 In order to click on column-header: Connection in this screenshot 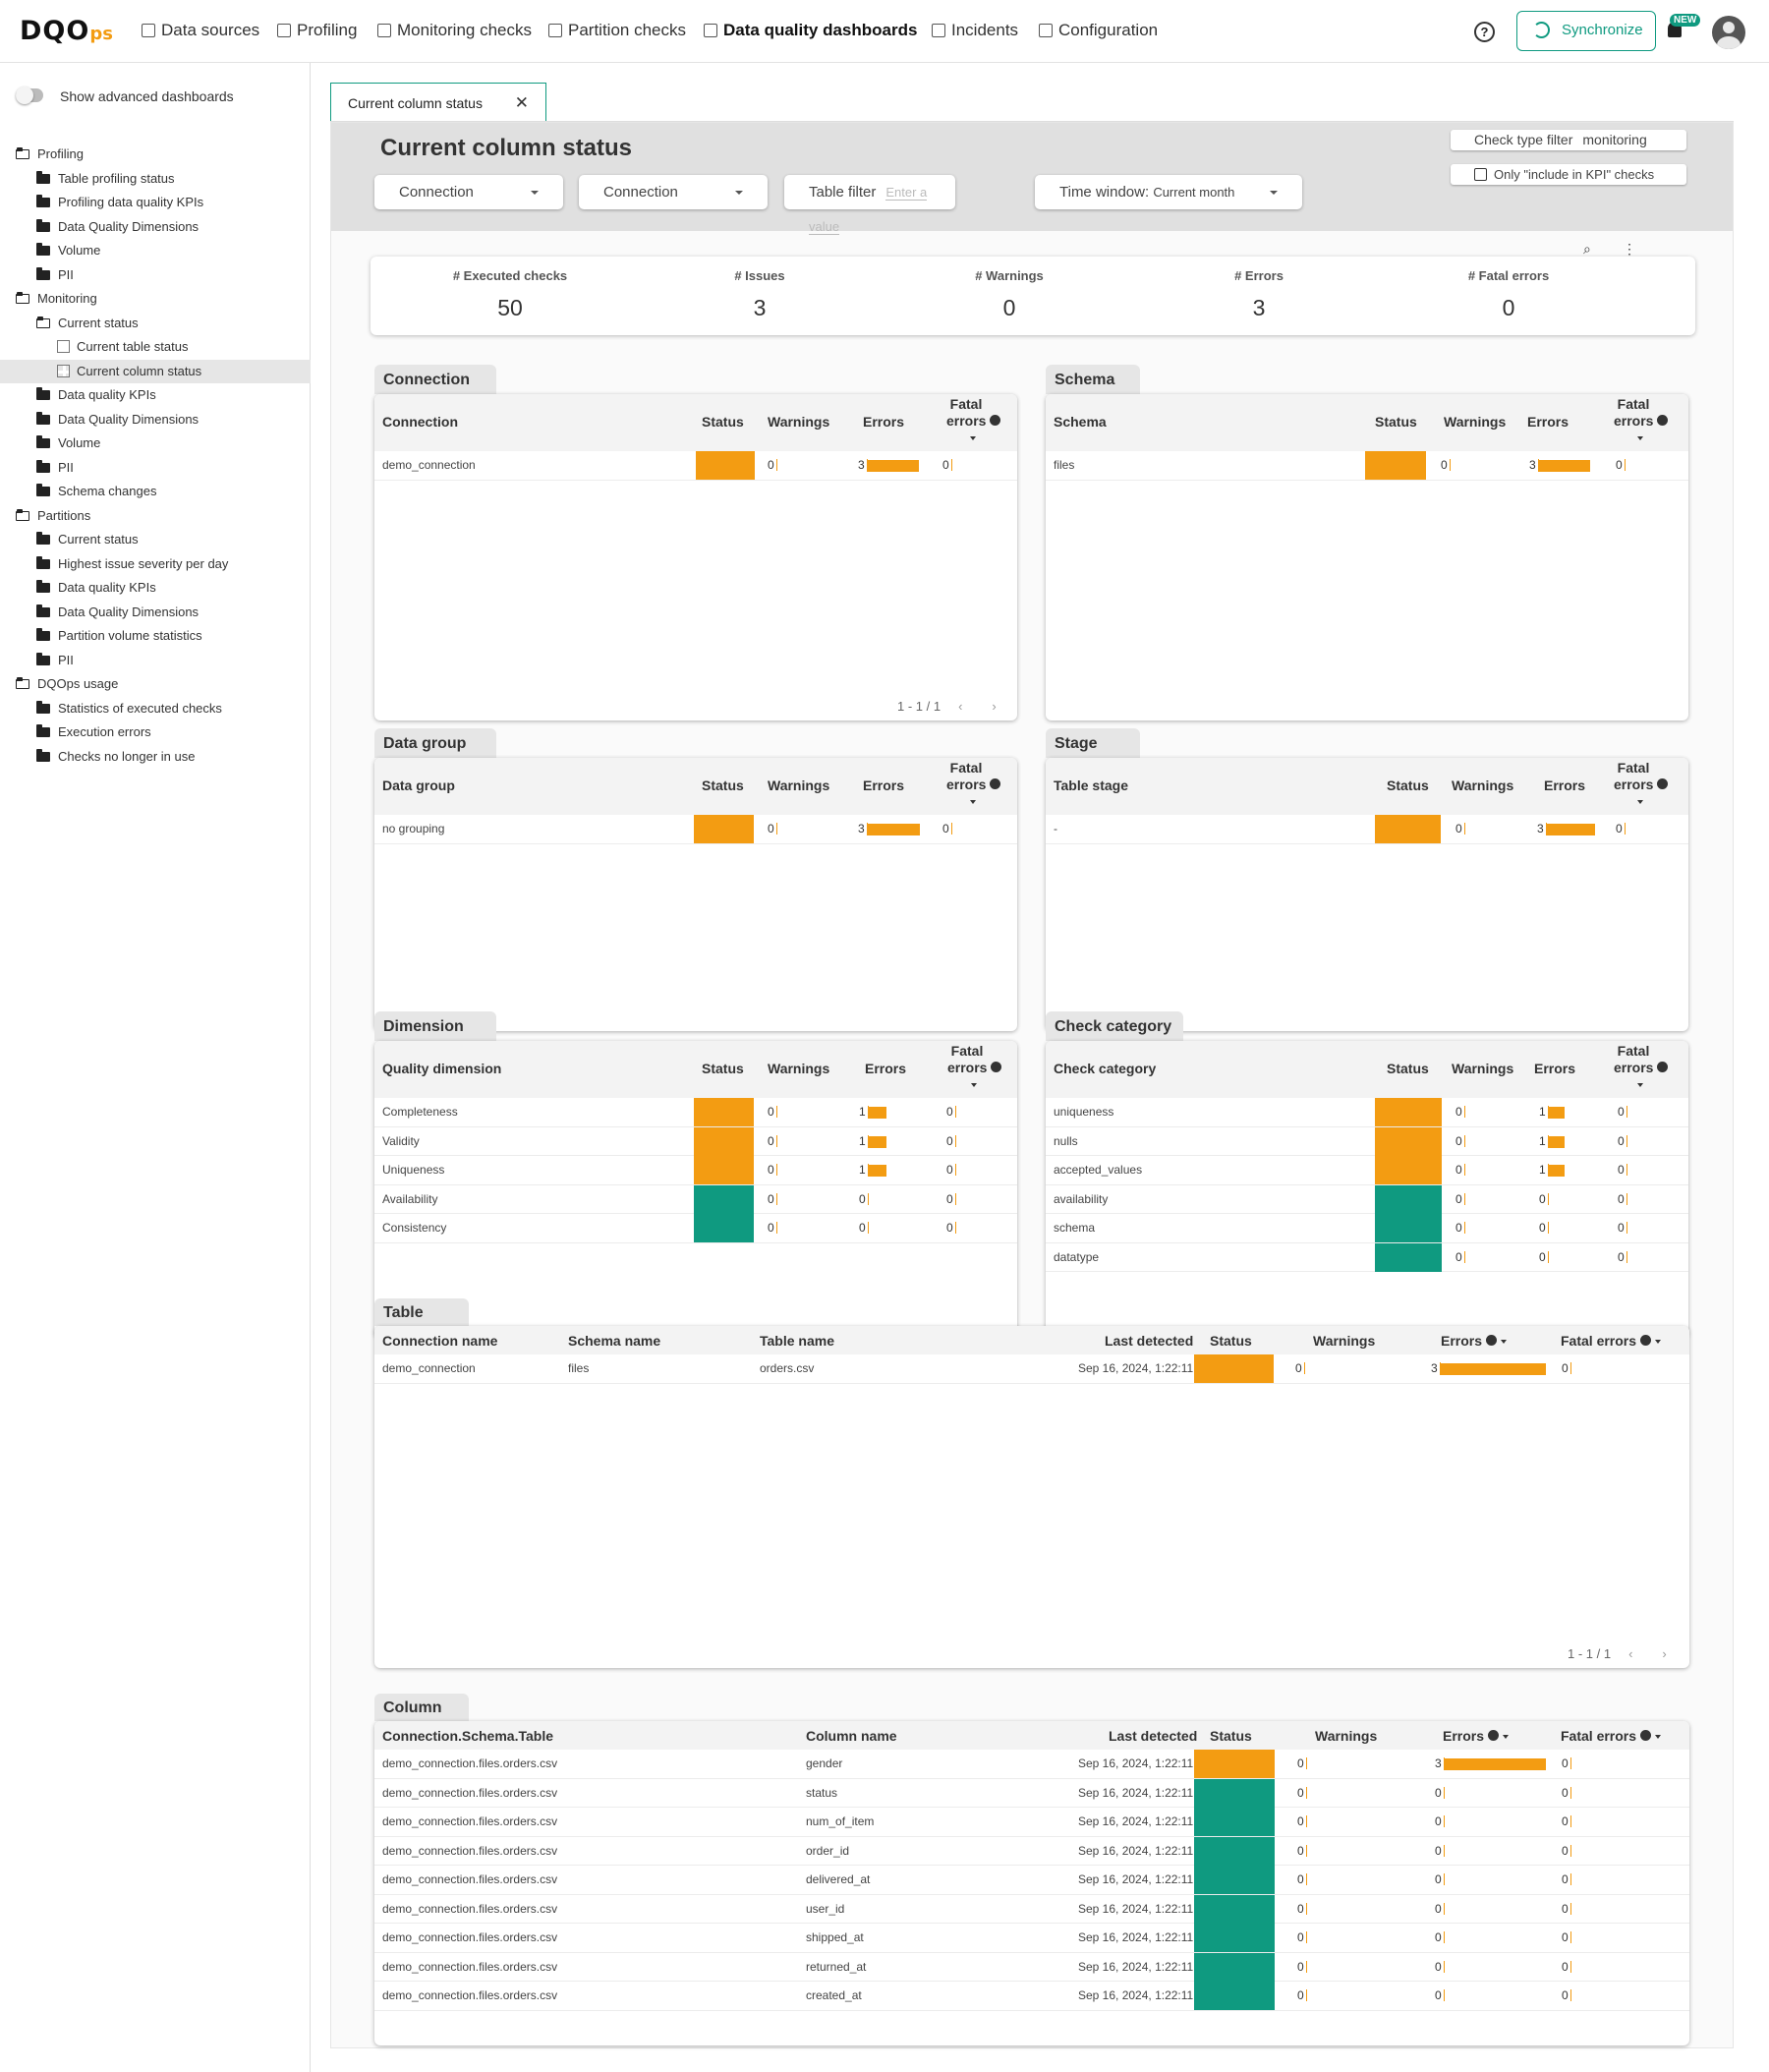, I will do `click(420, 422)`.